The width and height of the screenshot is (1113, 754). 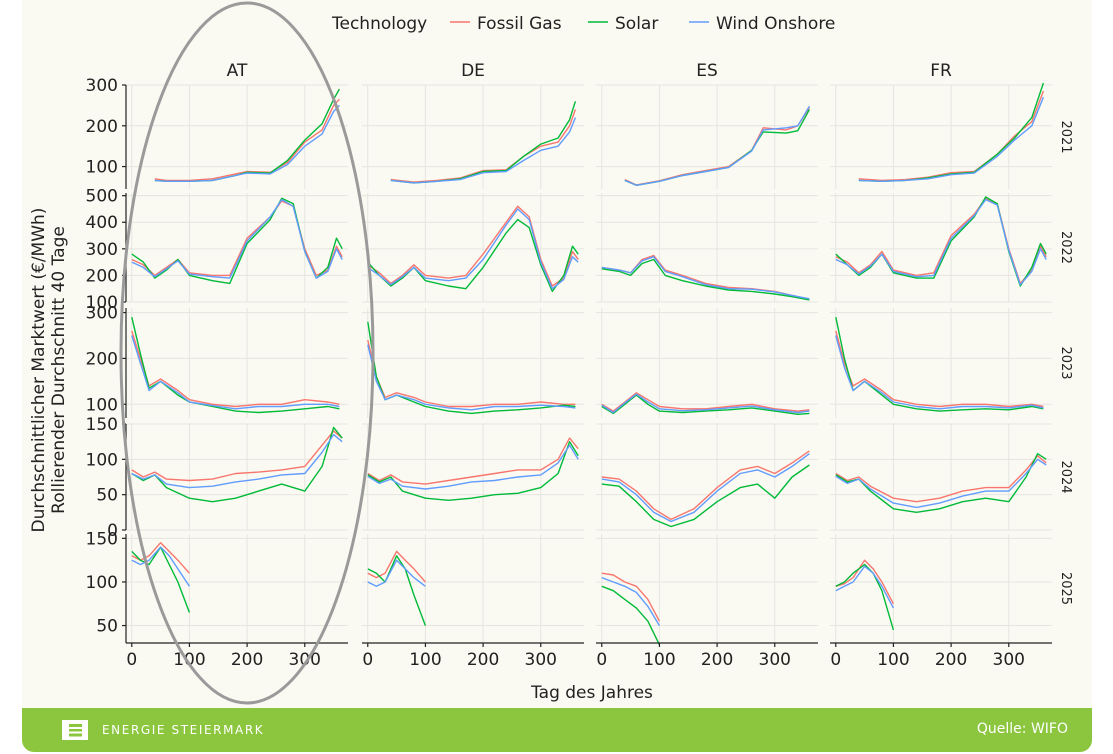 What do you see at coordinates (1065, 588) in the screenshot?
I see `row-strip-label-2025: 2025` at bounding box center [1065, 588].